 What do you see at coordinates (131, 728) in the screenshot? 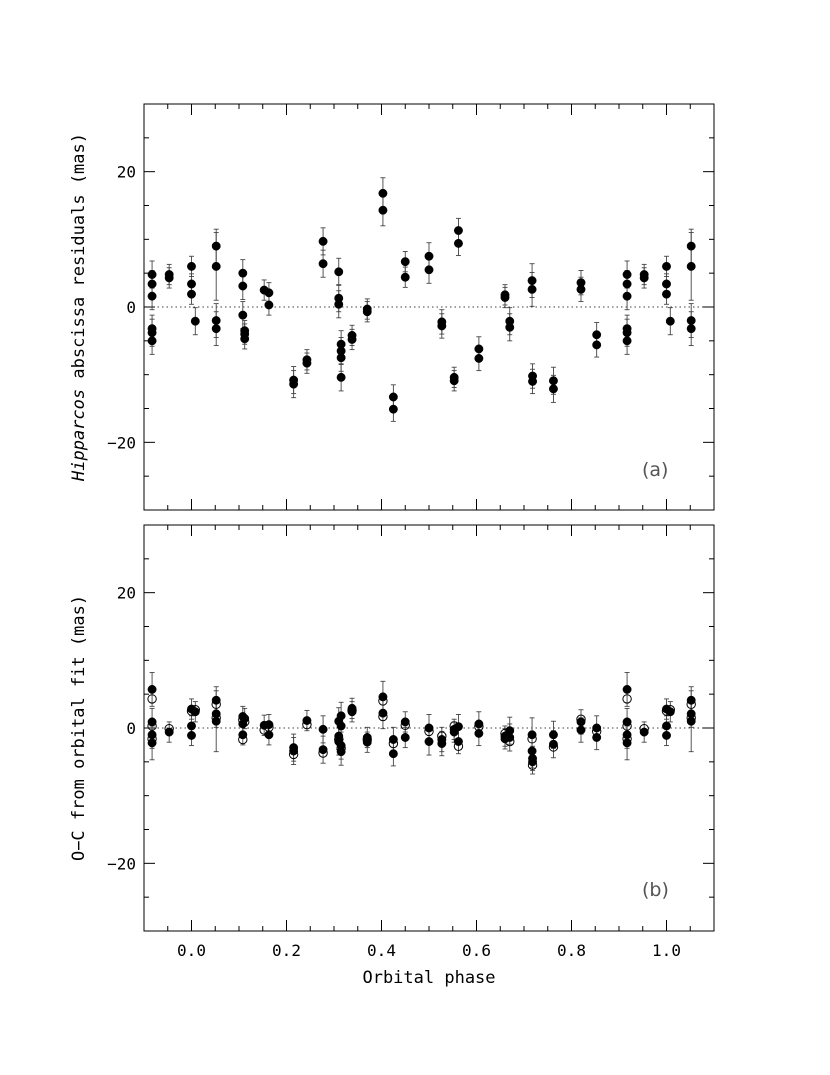
I see `y-tick-label: 0` at bounding box center [131, 728].